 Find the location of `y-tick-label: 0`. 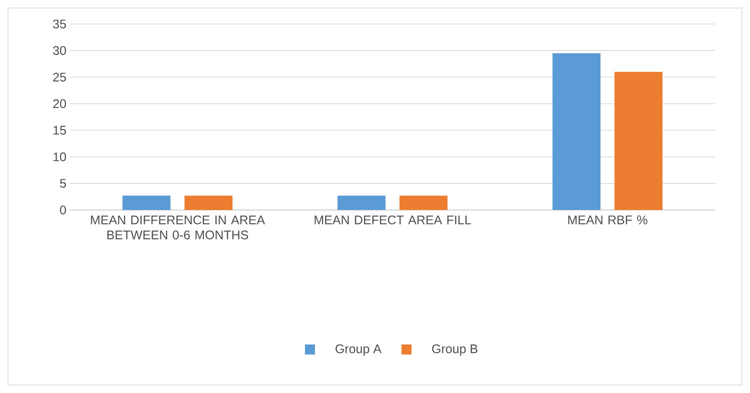

y-tick-label: 0 is located at coordinates (63, 210).